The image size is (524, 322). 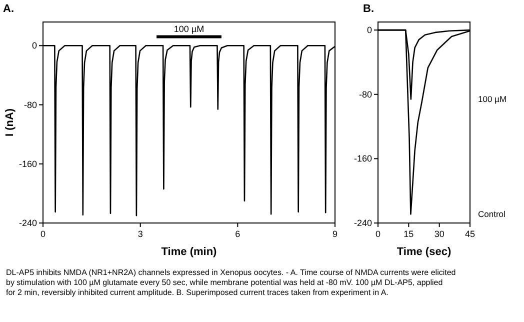 I want to click on x-tick-label: 9, so click(x=335, y=234).